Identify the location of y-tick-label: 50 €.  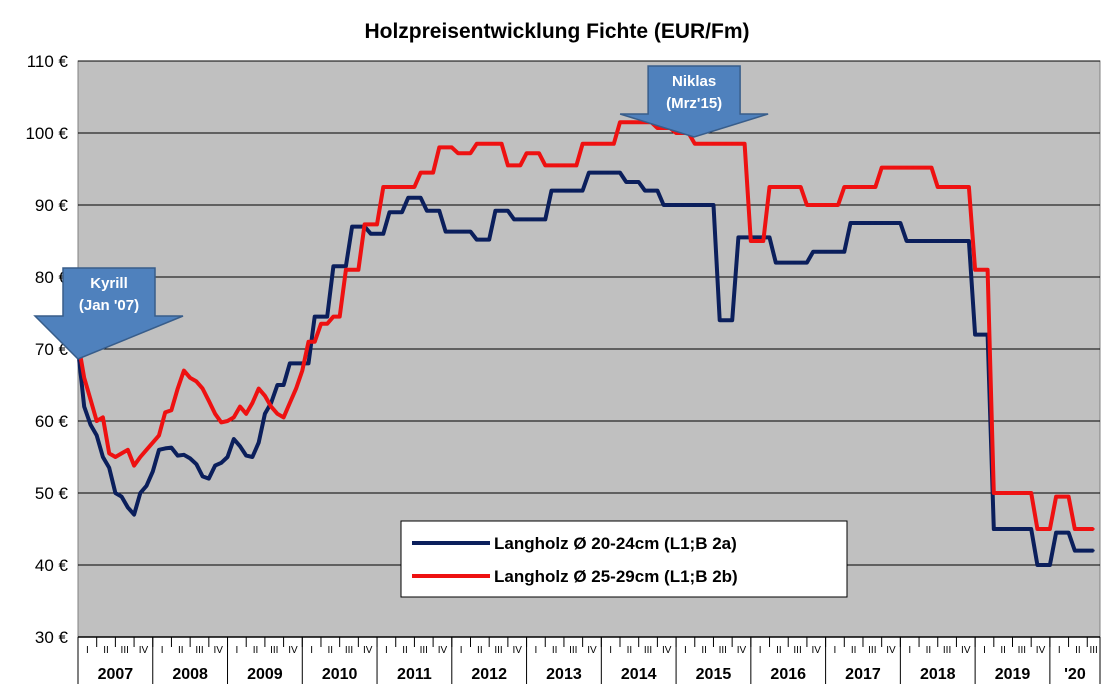
(52, 493).